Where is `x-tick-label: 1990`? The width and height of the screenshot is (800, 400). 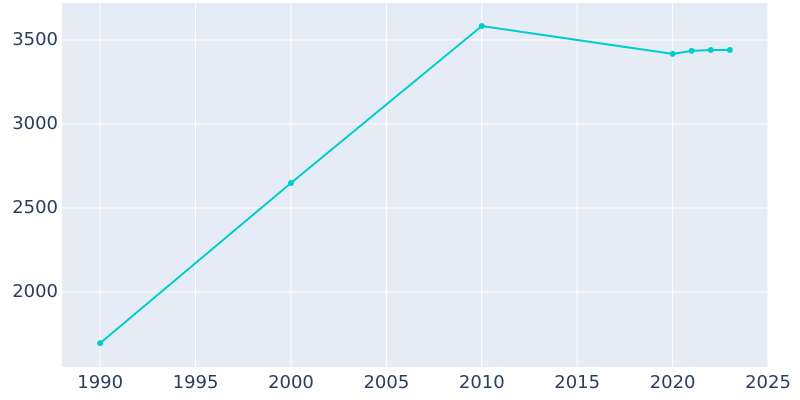 x-tick-label: 1990 is located at coordinates (100, 382).